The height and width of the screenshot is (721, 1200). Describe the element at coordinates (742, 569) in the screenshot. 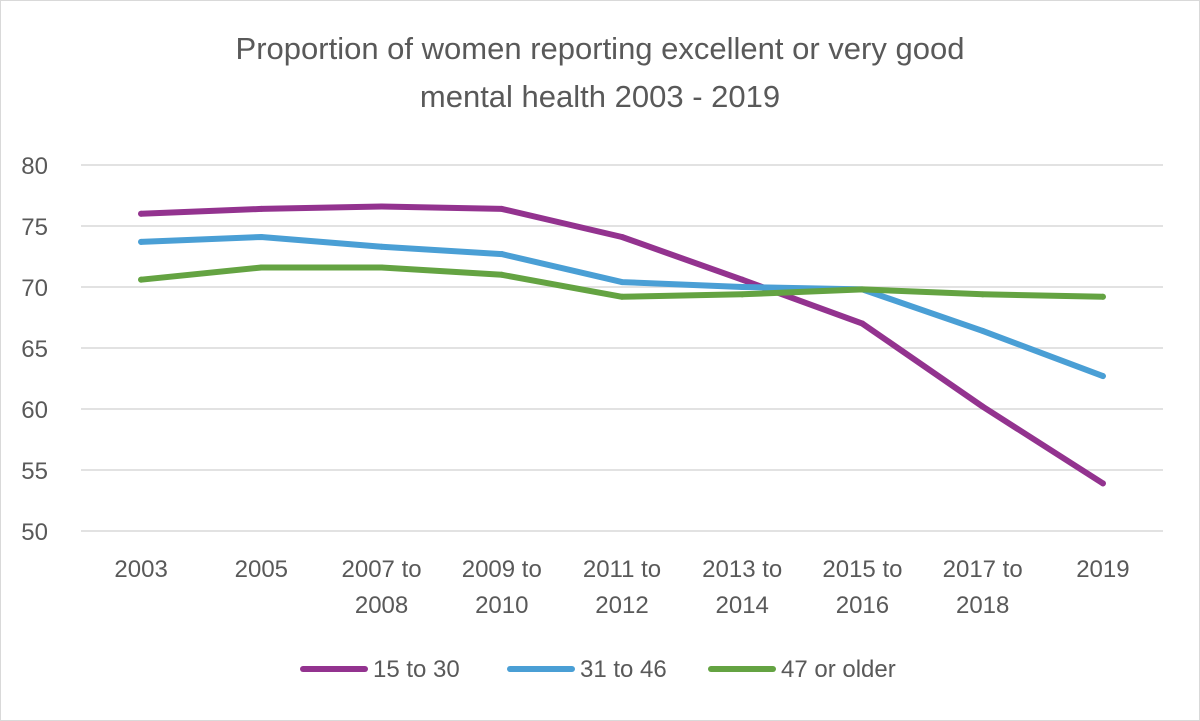

I see `x-tick-label: 2013 to` at that location.